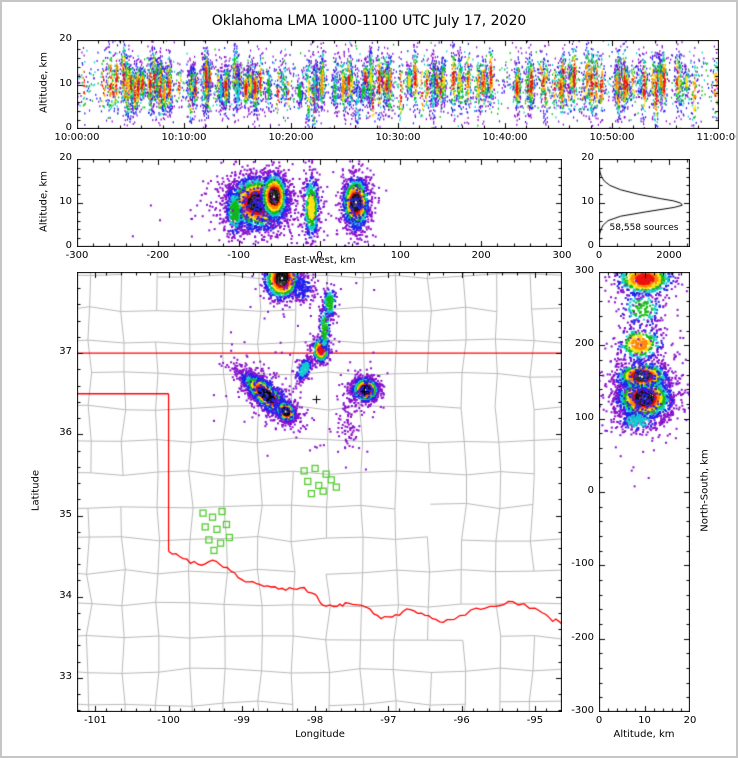 This screenshot has height=758, width=738. What do you see at coordinates (644, 203) in the screenshot?
I see `altitude-histogram-plot` at bounding box center [644, 203].